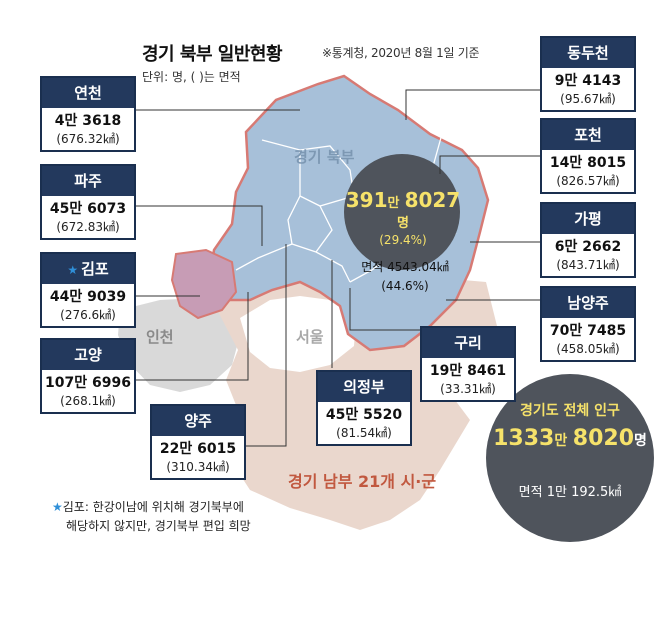  I want to click on north-area-line: 면적 4543.04㎢, so click(405, 267).